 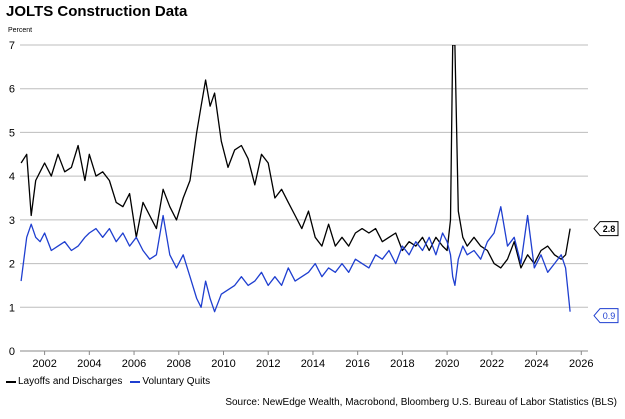 I want to click on end-label-text-0: 2.8, so click(x=609, y=229).